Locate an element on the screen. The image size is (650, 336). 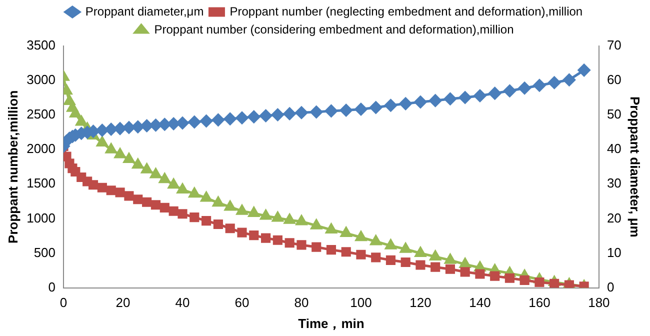
y-tick-label: 1000 is located at coordinates (41, 218).